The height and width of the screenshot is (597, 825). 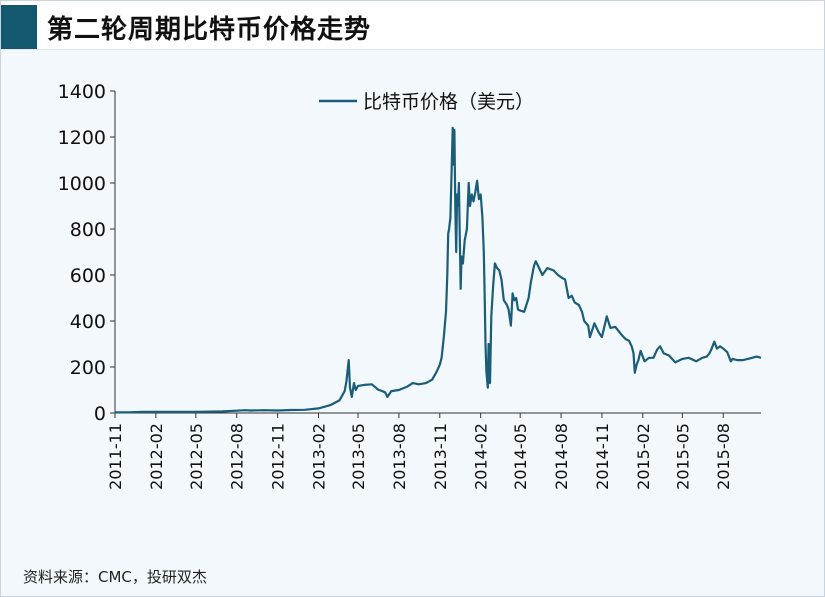 What do you see at coordinates (440, 456) in the screenshot?
I see `x-tick-label: 2013-11` at bounding box center [440, 456].